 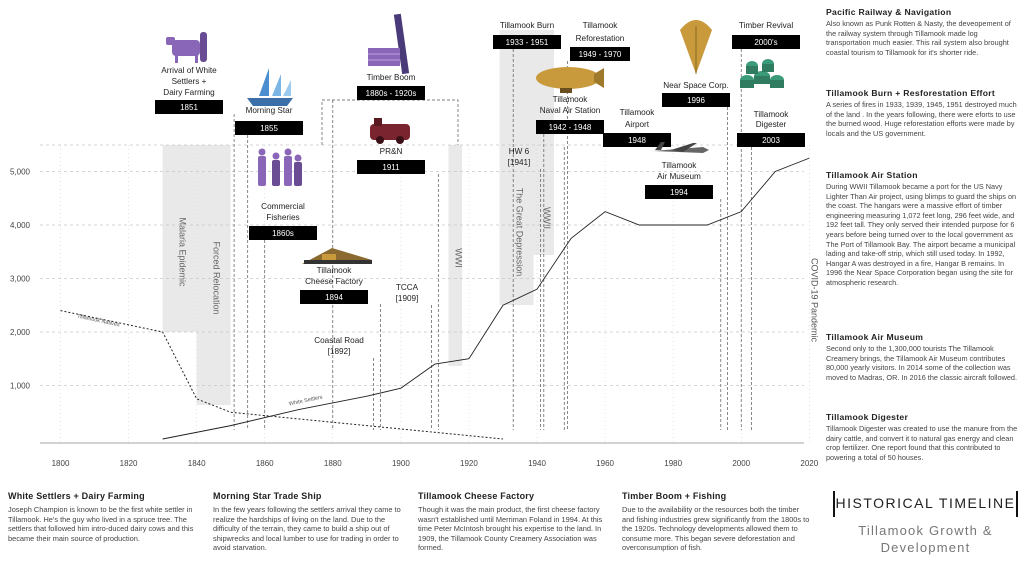 What do you see at coordinates (98, 321) in the screenshot?
I see `series-label-natives: Tillamook Natives` at bounding box center [98, 321].